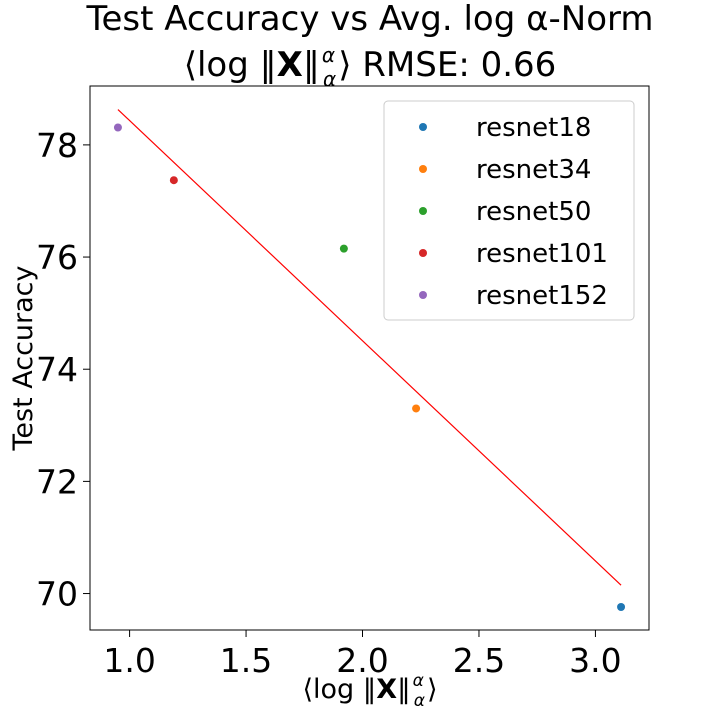 Image resolution: width=720 pixels, height=720 pixels. Describe the element at coordinates (246, 660) in the screenshot. I see `x-tick-label: 1.5` at that location.